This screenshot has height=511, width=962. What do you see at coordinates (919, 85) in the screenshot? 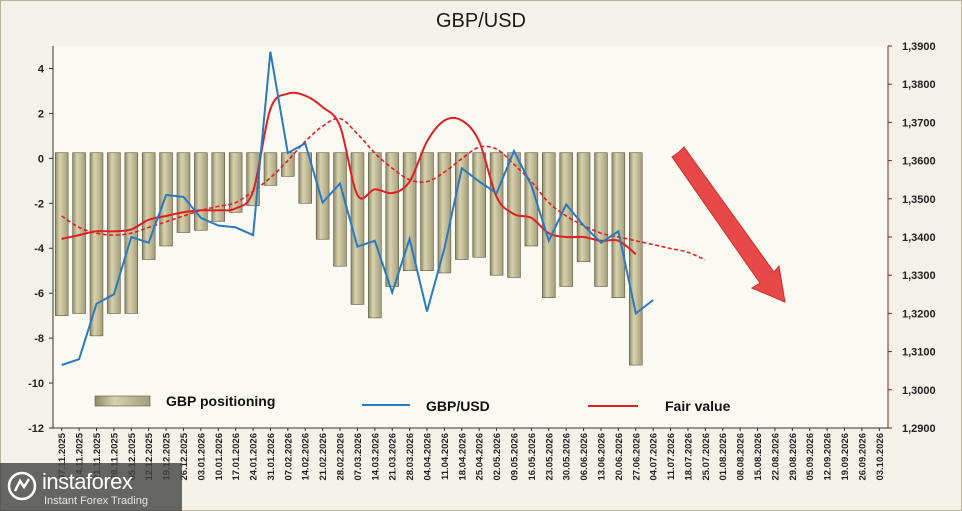
I see `right-tick-label: 1,3800` at bounding box center [919, 85].